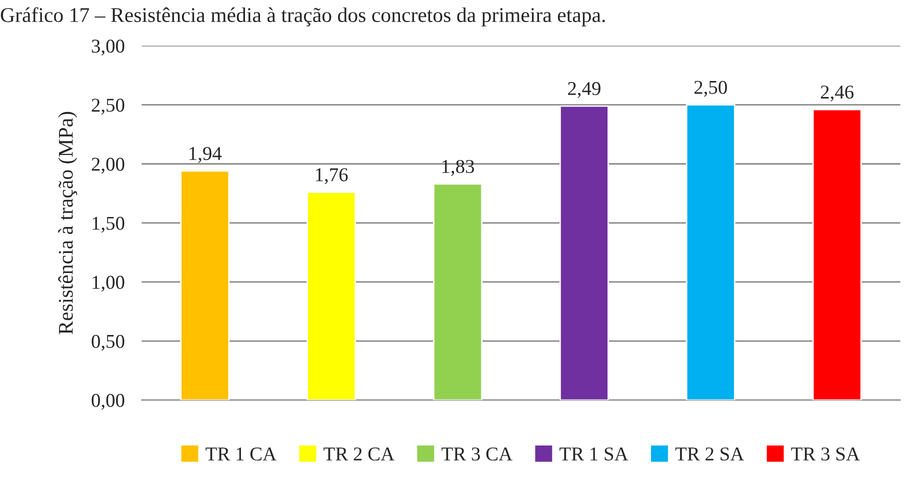 This screenshot has height=482, width=914. Describe the element at coordinates (108, 342) in the screenshot. I see `y-tick-label: 0,50` at that location.